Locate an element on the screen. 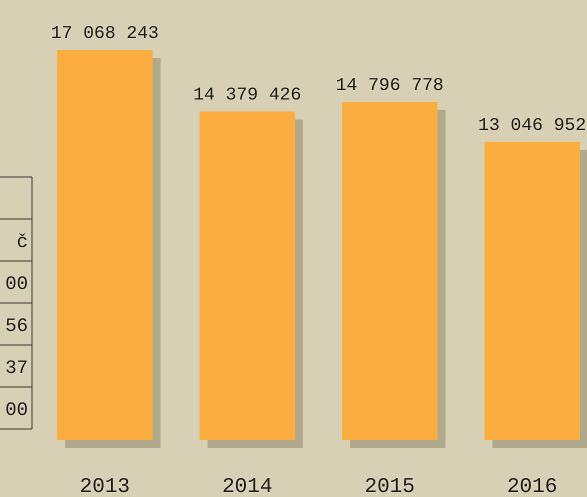  text: č is located at coordinates (22, 242).